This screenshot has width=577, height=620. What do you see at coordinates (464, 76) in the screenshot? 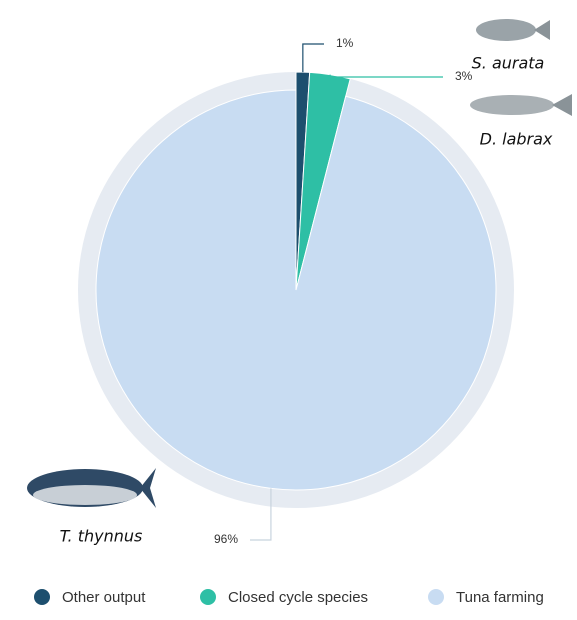
I see `value-label: 3%` at bounding box center [464, 76].